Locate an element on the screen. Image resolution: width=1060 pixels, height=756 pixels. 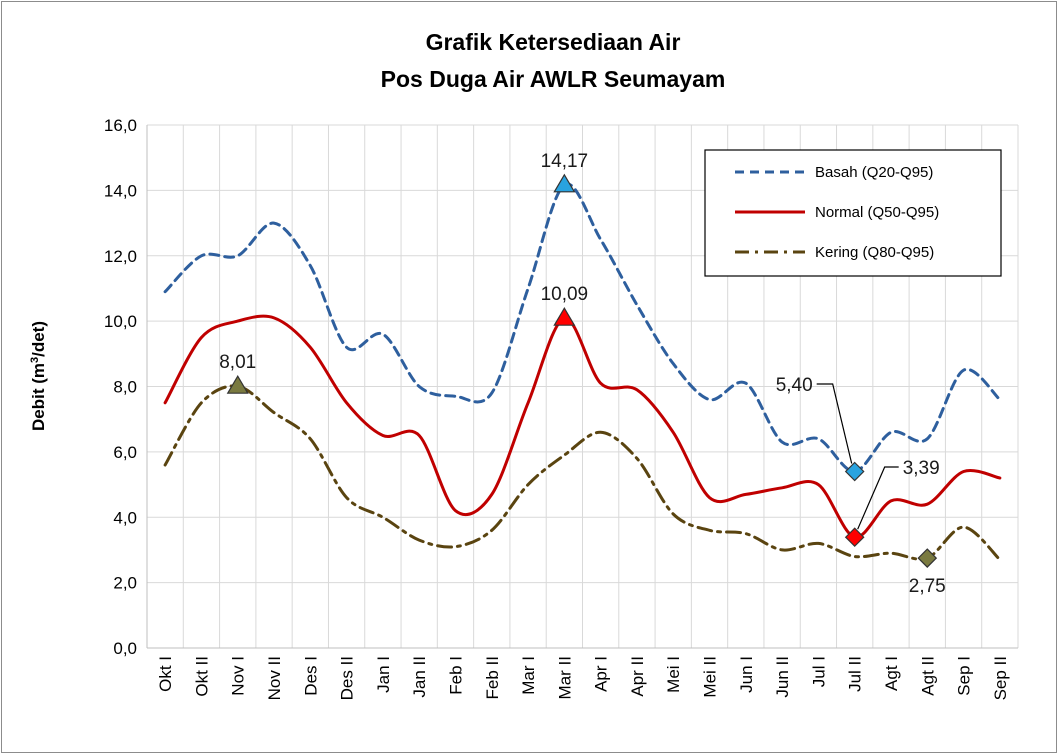
y-tick-label: 16,0 is located at coordinates (120, 125).